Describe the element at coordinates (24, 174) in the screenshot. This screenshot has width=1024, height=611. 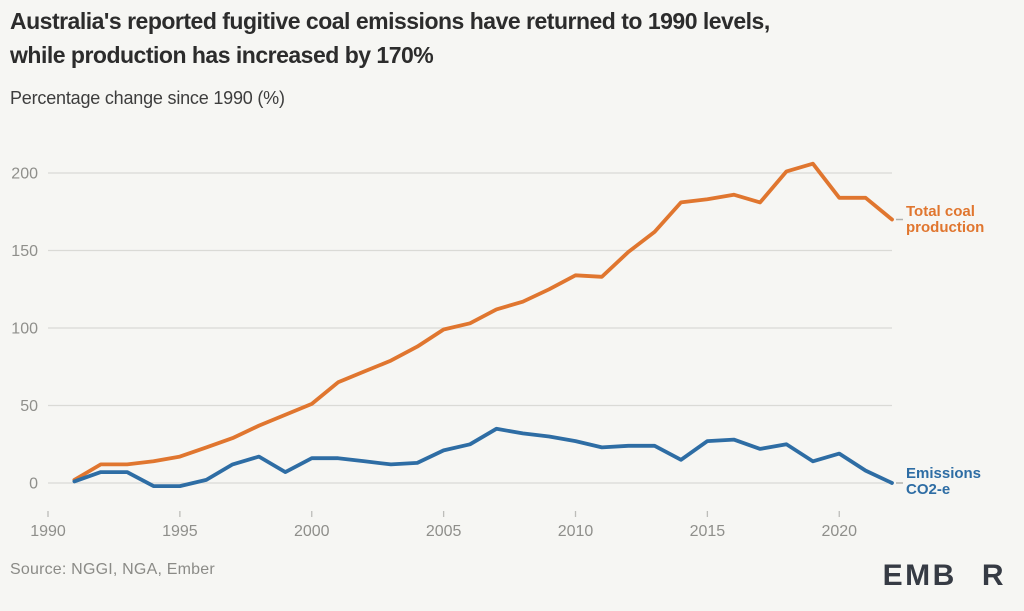
I see `y-axis-label-200: 200` at that location.